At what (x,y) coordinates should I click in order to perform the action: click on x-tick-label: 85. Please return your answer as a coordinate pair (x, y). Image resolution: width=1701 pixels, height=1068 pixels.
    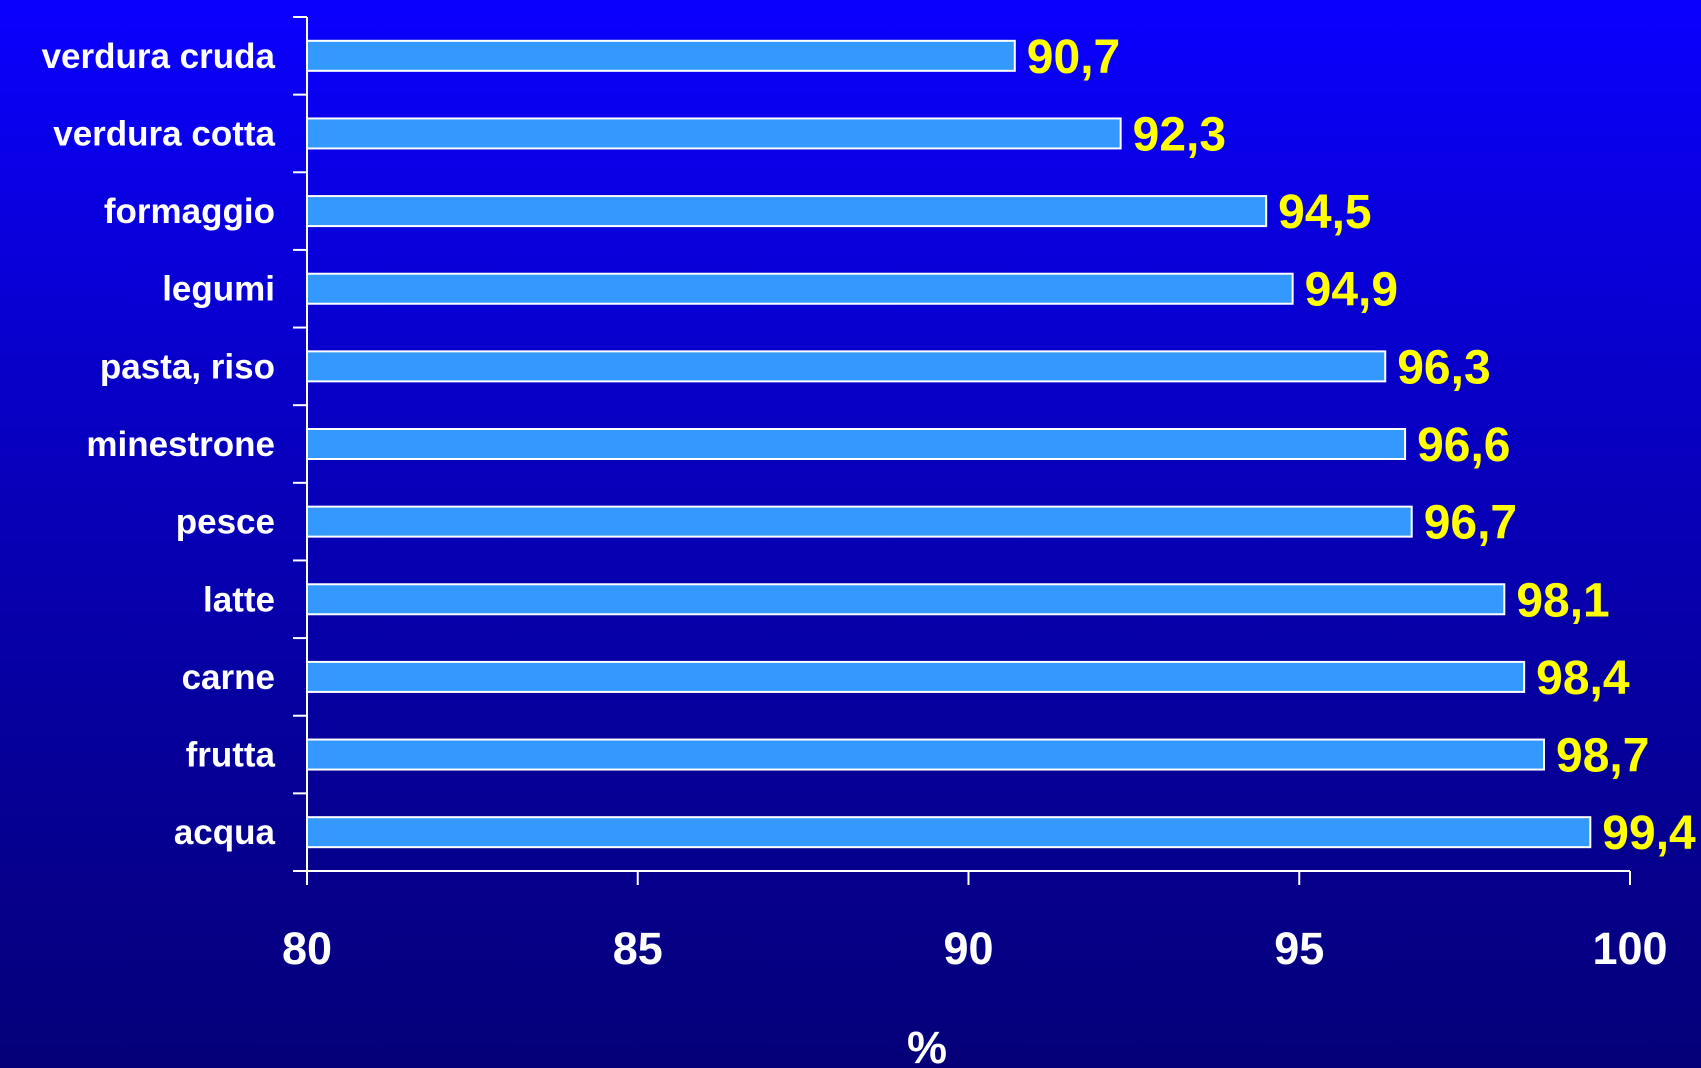
    Looking at the image, I should click on (638, 948).